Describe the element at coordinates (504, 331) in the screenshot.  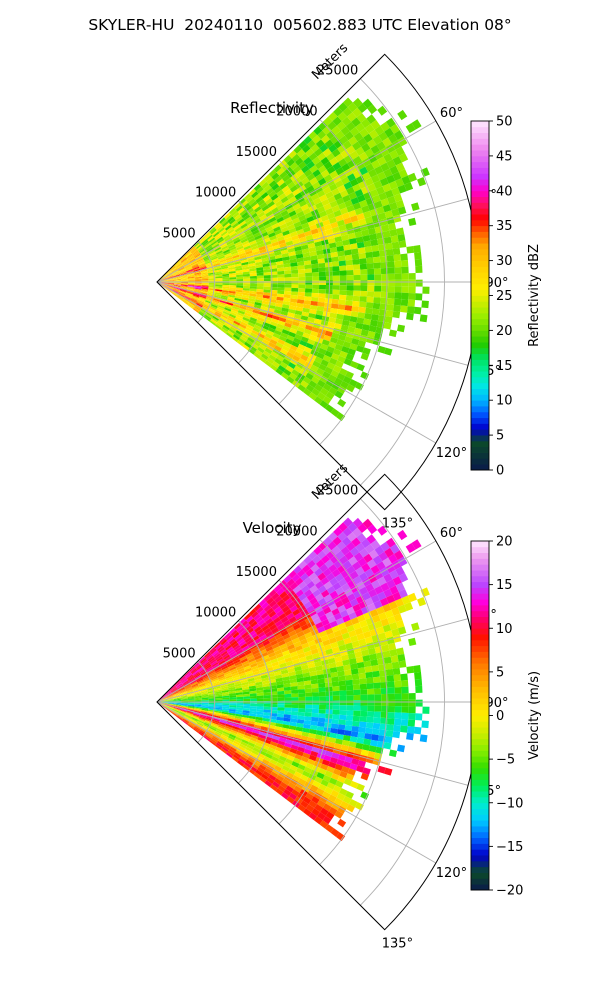
I see `colorbar-tick-label: 20` at that location.